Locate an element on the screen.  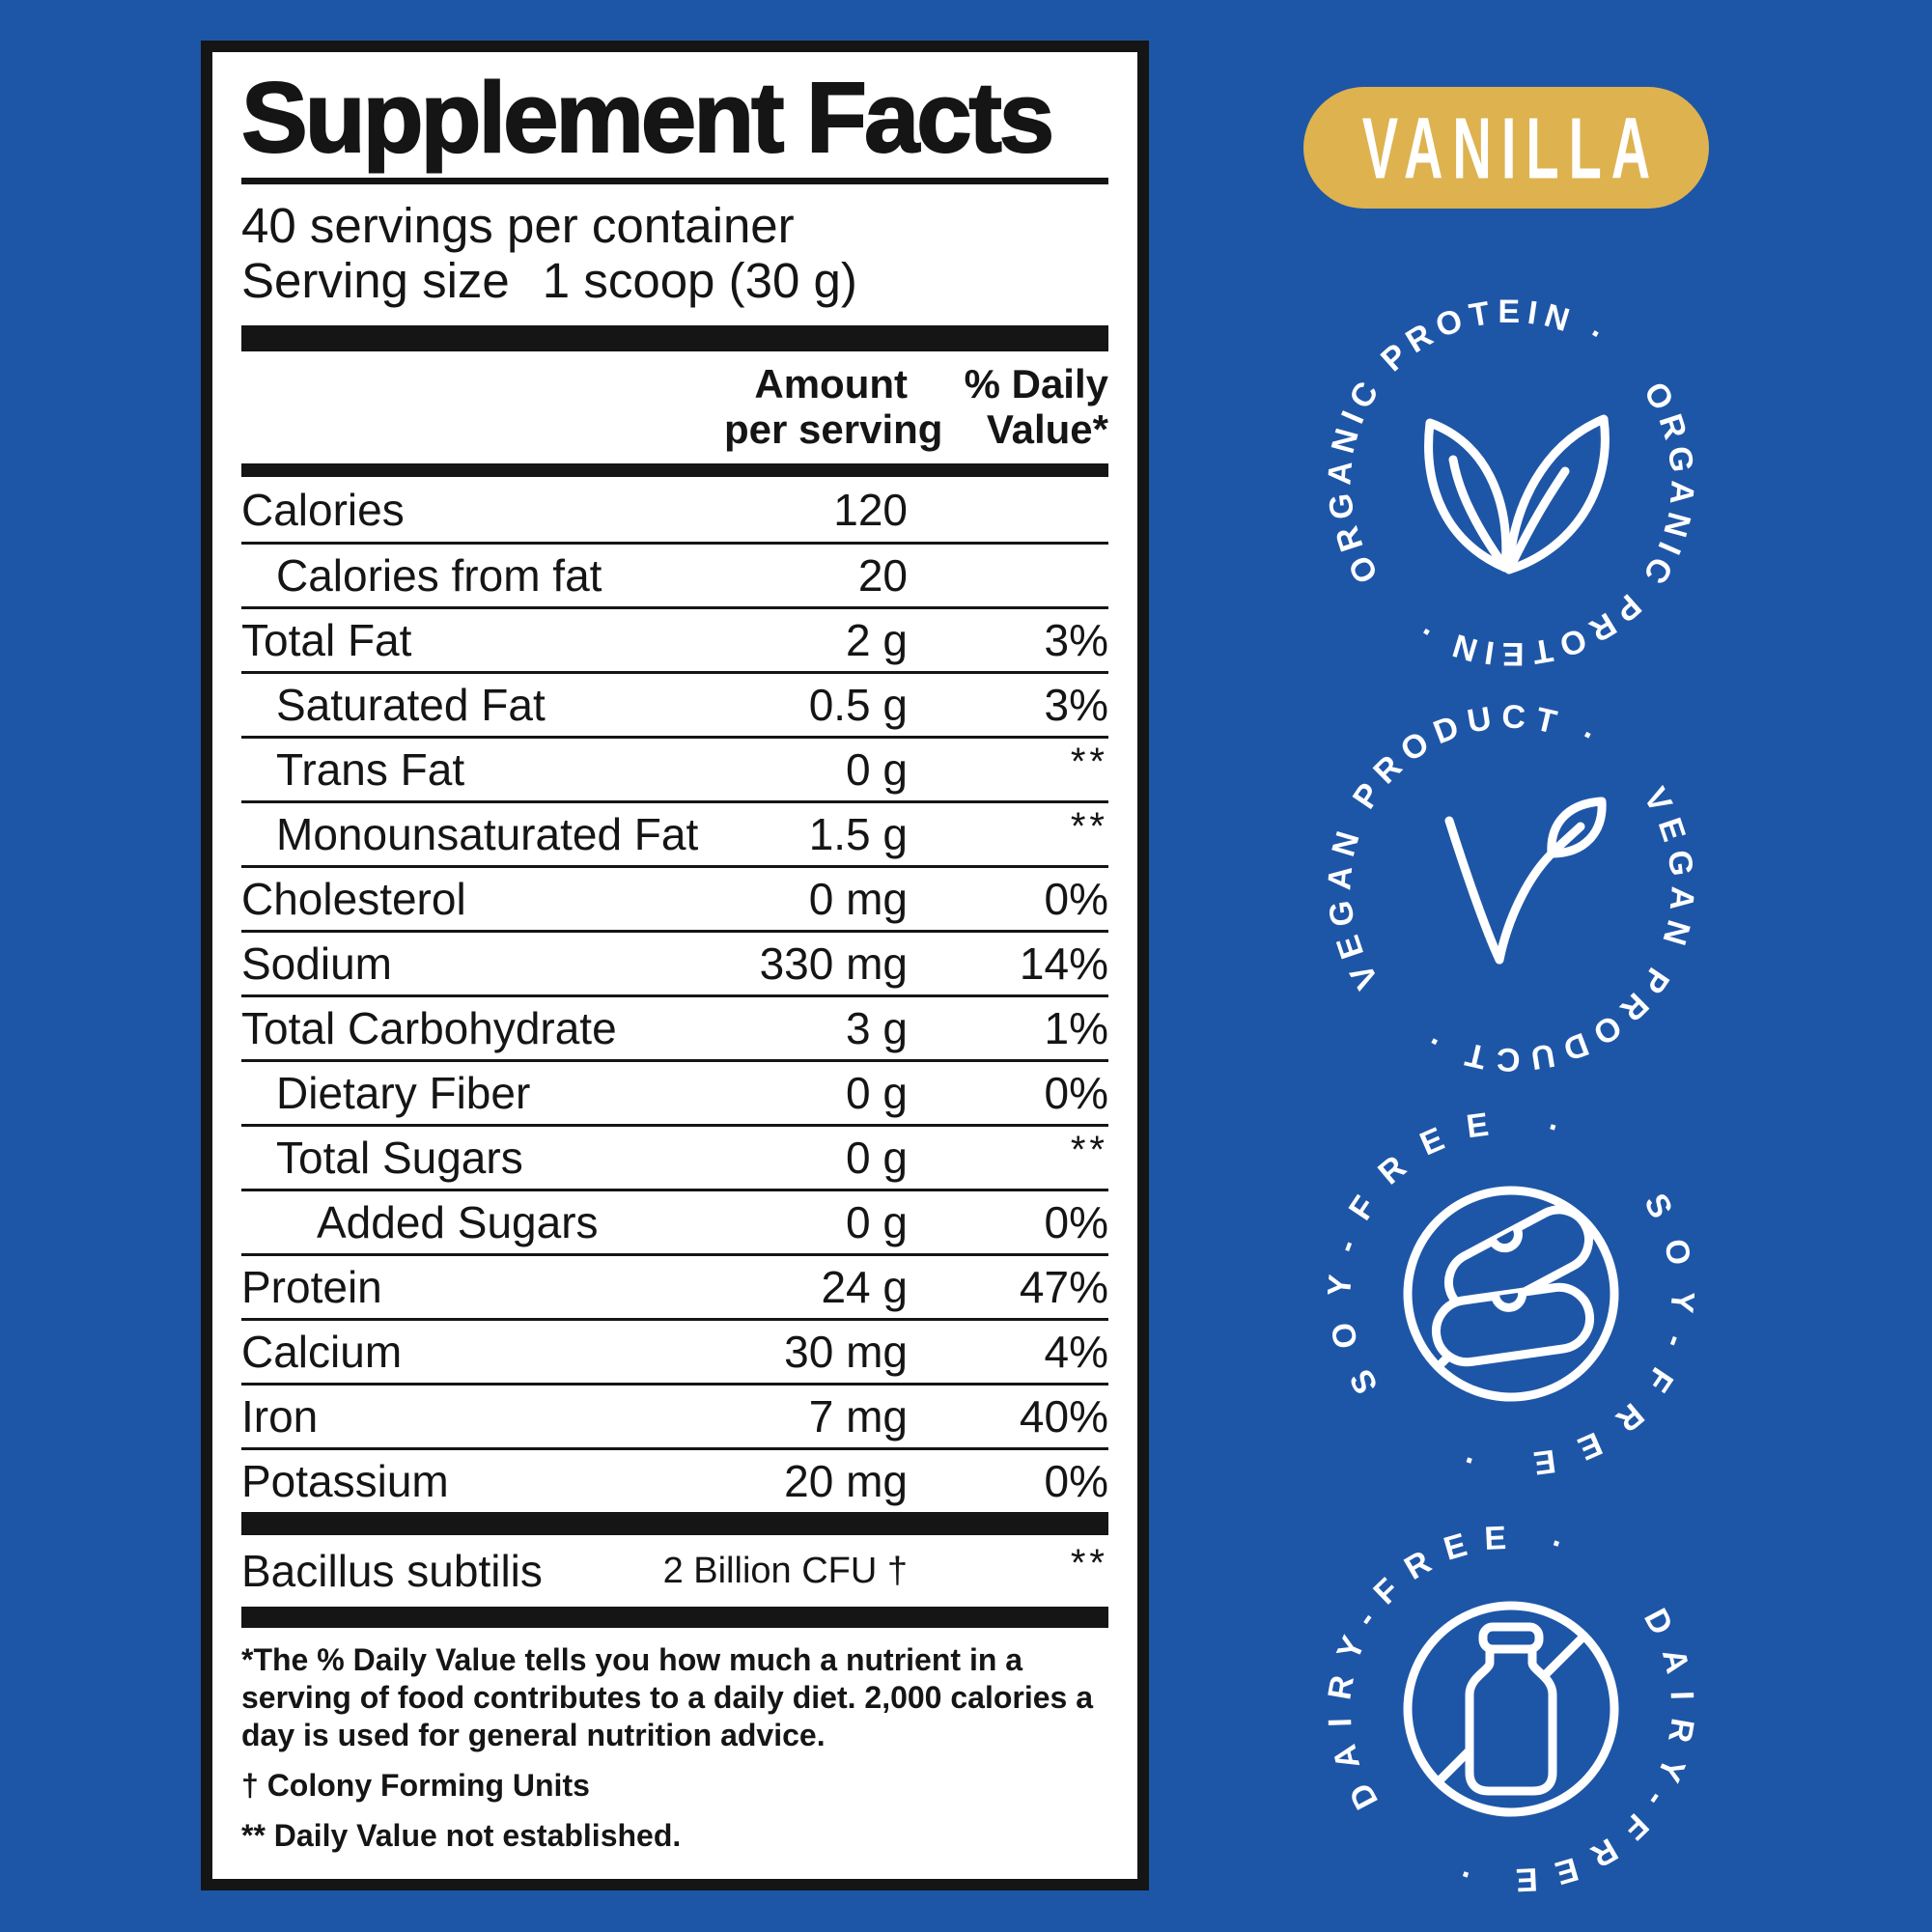
nutrient-amount: 30 mg is located at coordinates (846, 1352).